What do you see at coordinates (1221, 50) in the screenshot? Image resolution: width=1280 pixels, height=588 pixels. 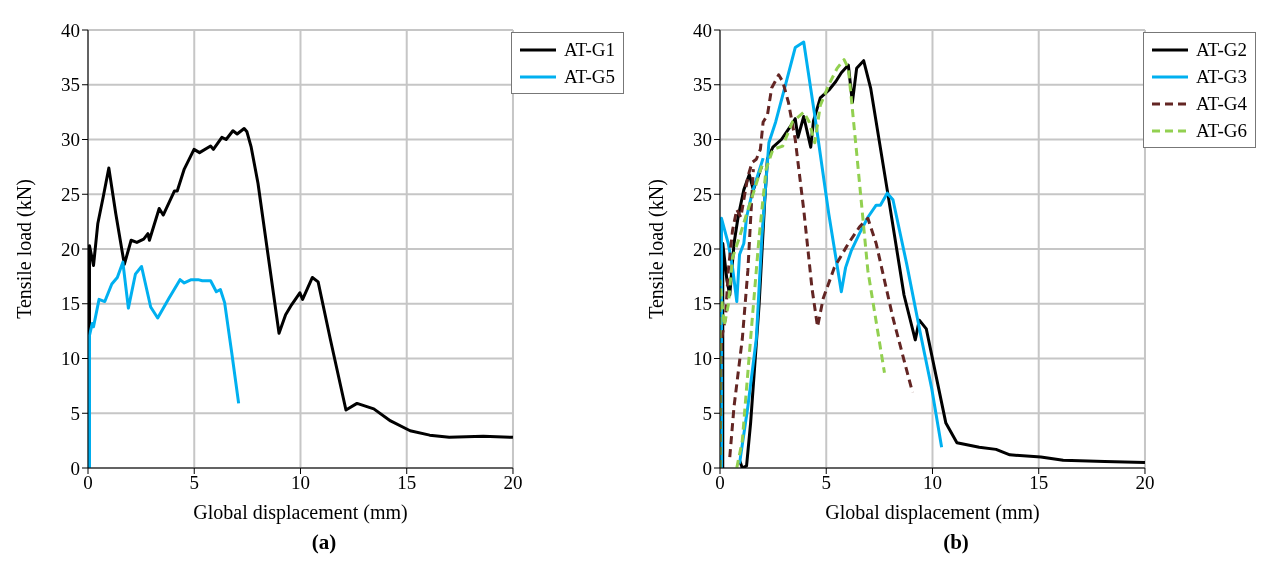 I see `legend-label: AT-G2` at bounding box center [1221, 50].